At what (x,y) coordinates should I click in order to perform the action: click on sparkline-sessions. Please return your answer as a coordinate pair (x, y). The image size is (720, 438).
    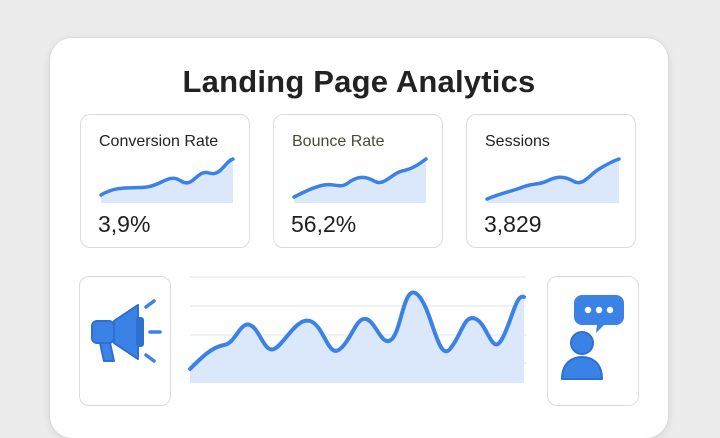
    Looking at the image, I should click on (553, 180).